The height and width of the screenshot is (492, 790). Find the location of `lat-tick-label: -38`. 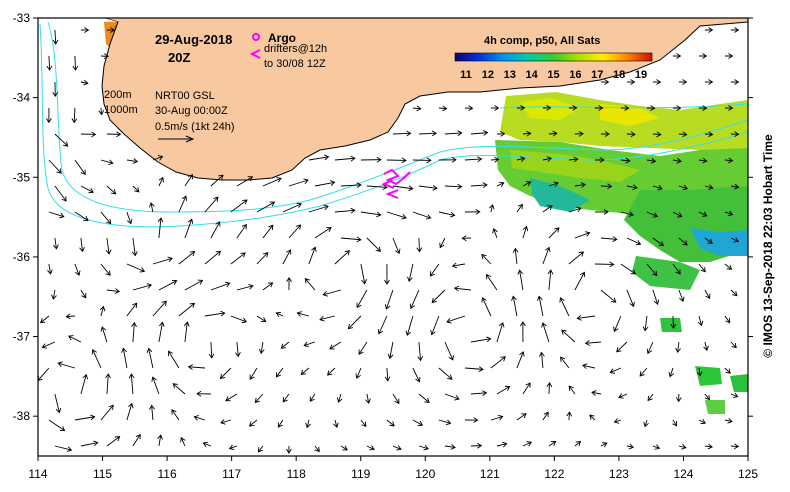

lat-tick-label: -38 is located at coordinates (22, 416).